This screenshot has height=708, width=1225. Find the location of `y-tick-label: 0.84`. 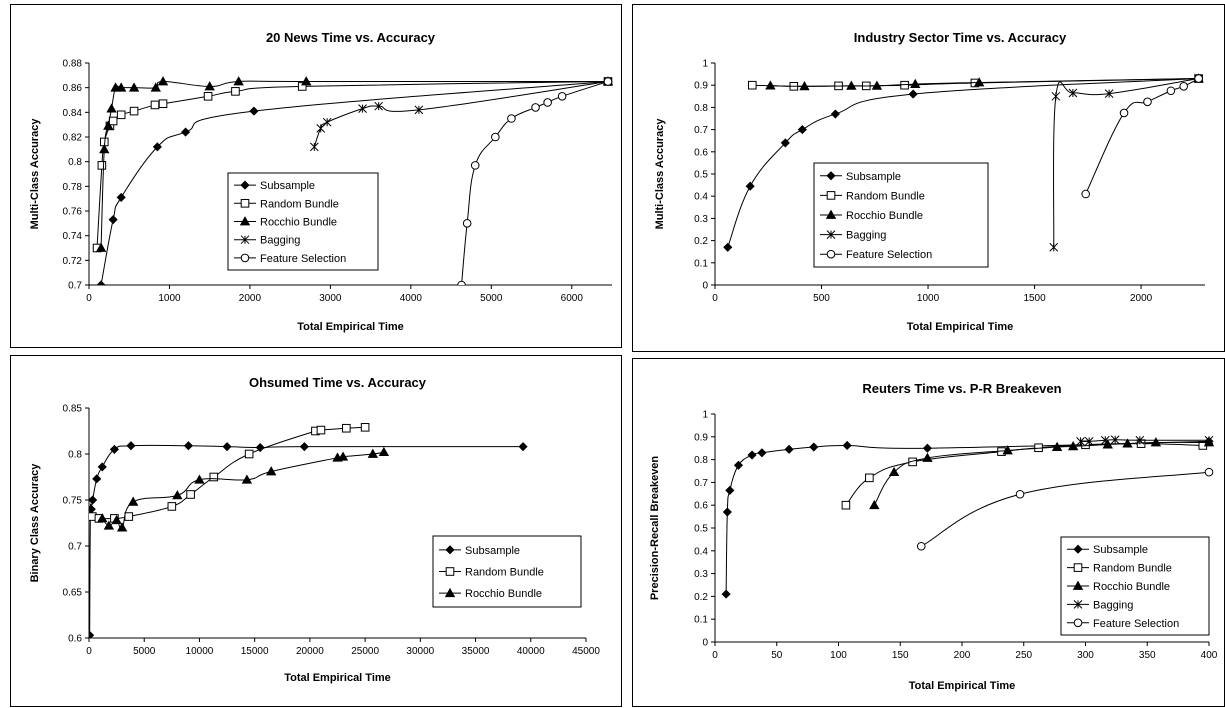

y-tick-label: 0.84 is located at coordinates (73, 113).